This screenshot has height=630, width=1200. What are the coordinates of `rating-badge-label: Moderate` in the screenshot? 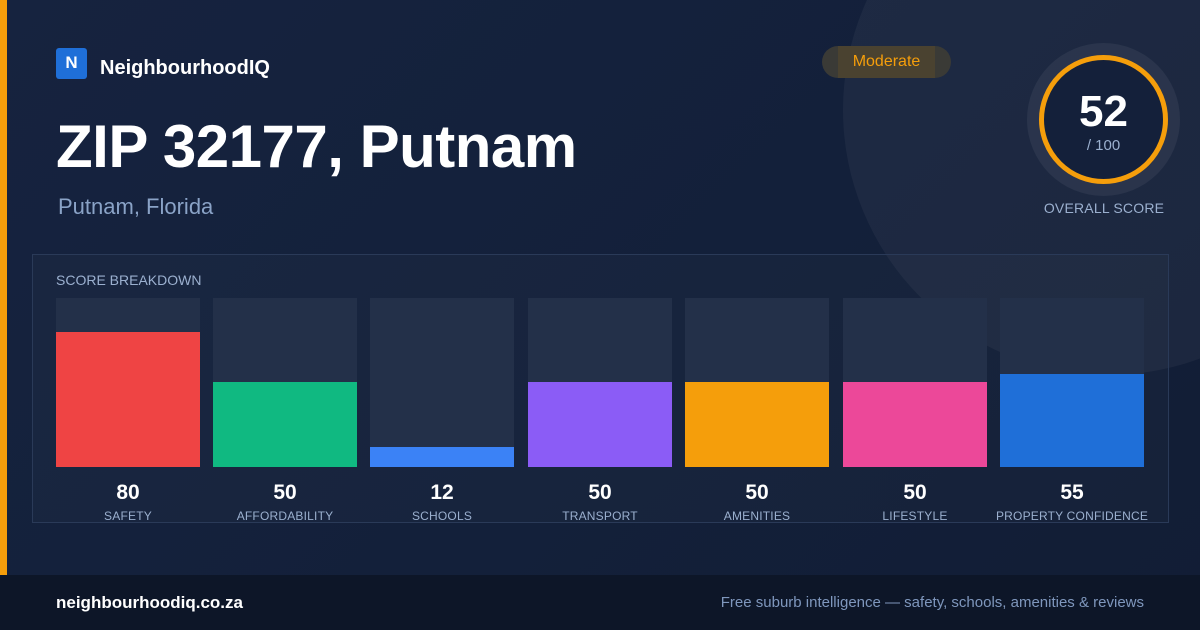 It's located at (886, 61).